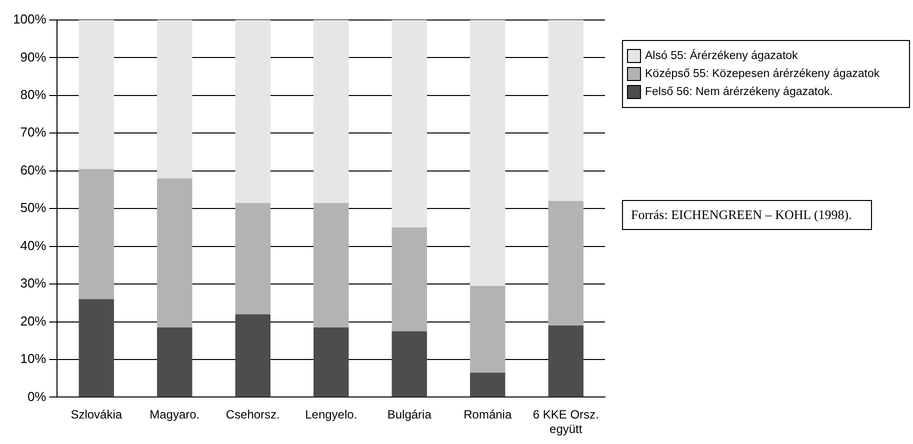  What do you see at coordinates (33, 358) in the screenshot?
I see `y-tick-label: 10%` at bounding box center [33, 358].